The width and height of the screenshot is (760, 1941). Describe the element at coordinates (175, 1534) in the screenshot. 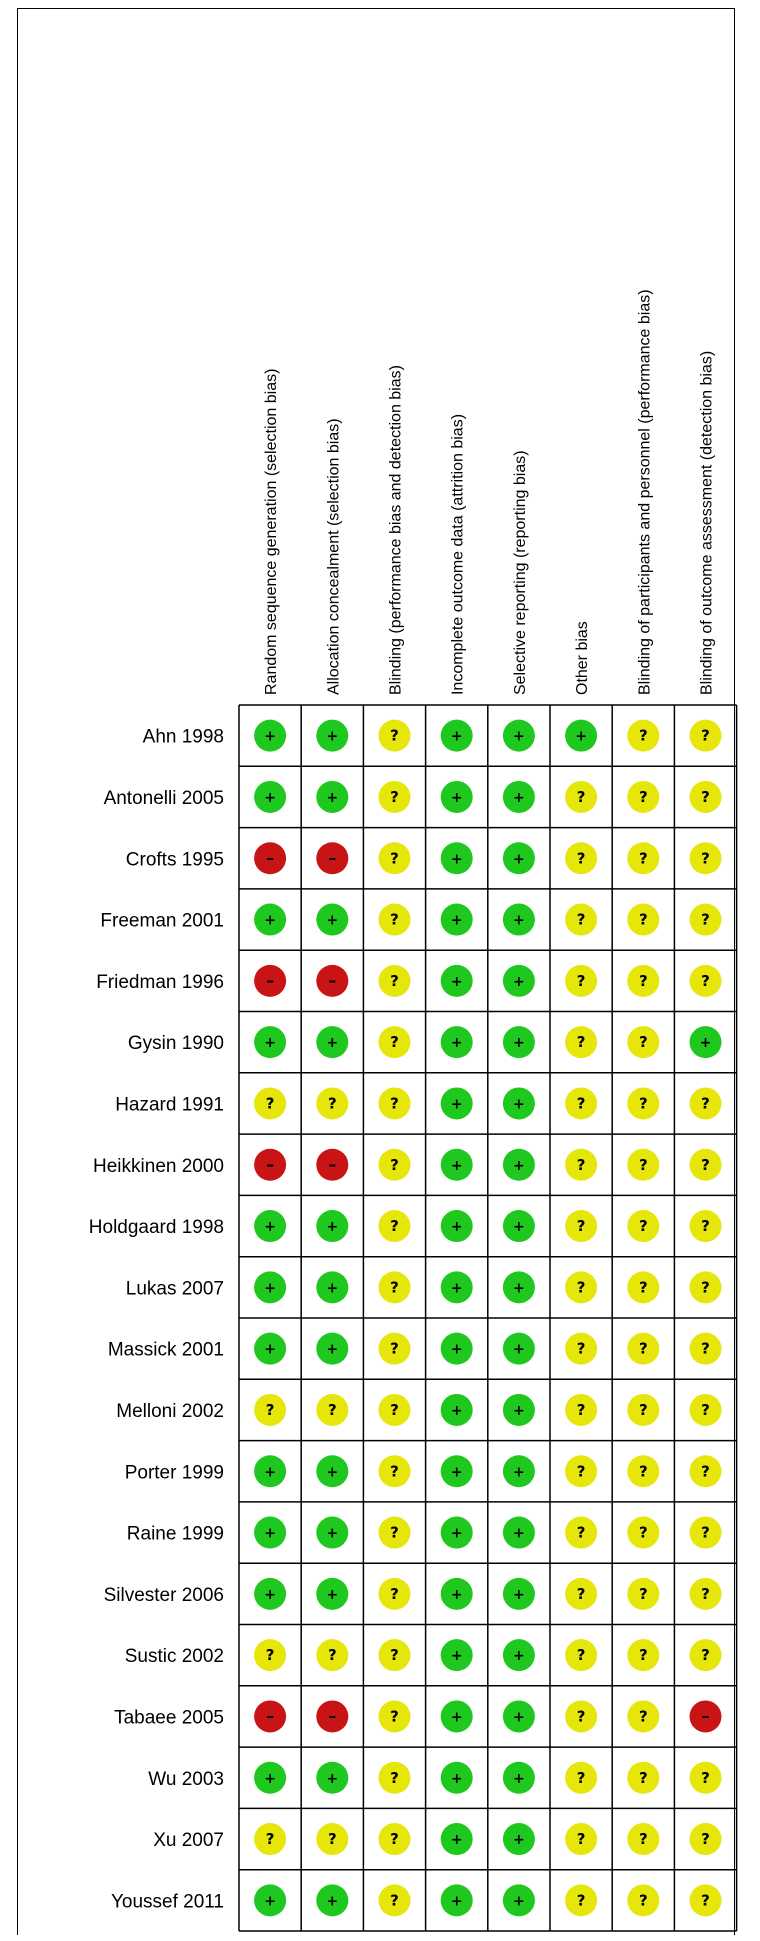

I see `row-label: Raine 1999` at that location.